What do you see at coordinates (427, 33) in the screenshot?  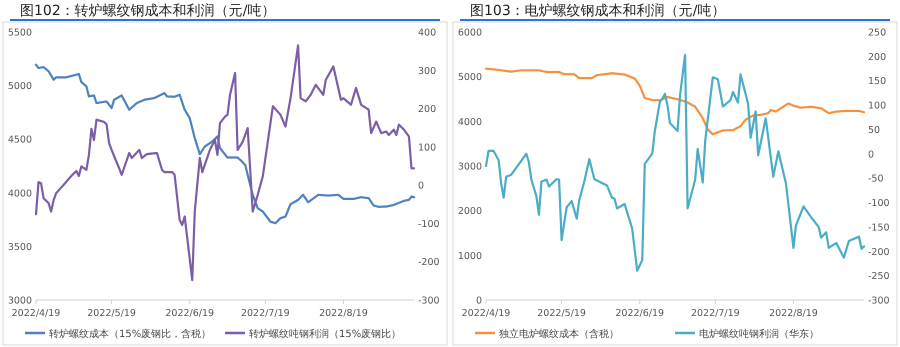 I see `y2-tick-label: 400` at bounding box center [427, 33].